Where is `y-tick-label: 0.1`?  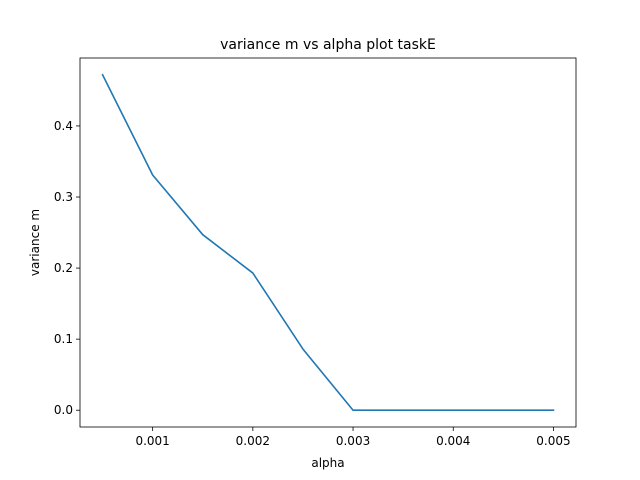
y-tick-label: 0.1 is located at coordinates (63, 339).